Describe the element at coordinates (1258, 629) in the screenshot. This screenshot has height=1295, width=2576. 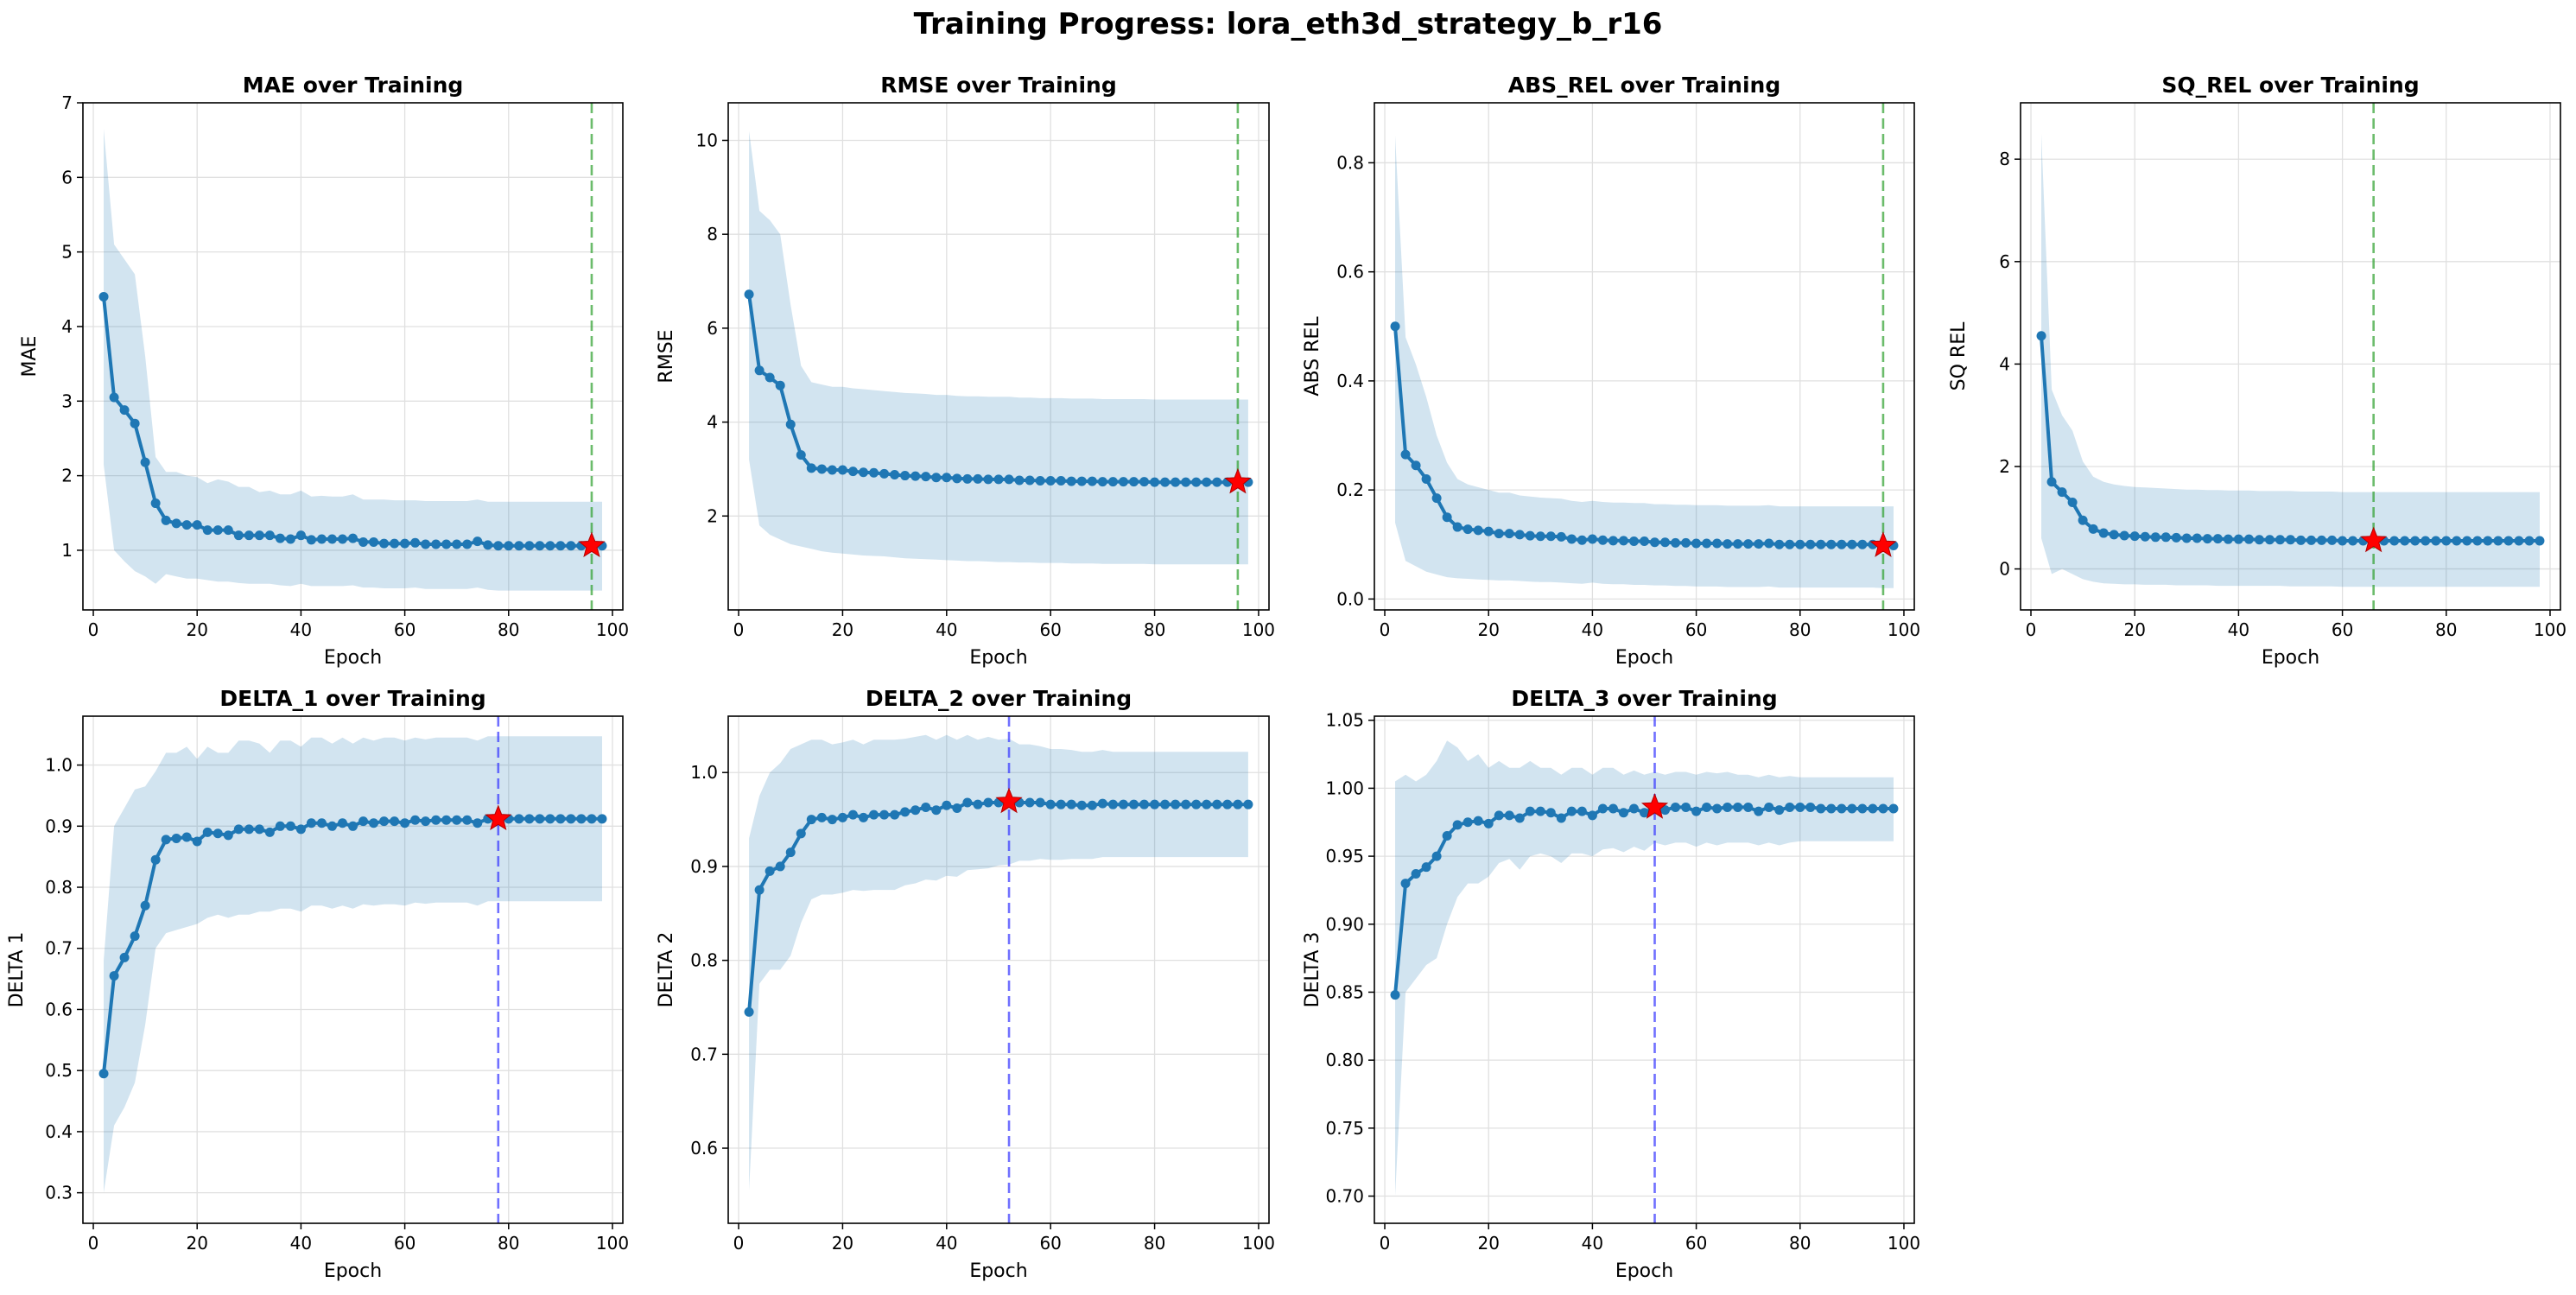
I see `x-tick-label: 100` at that location.